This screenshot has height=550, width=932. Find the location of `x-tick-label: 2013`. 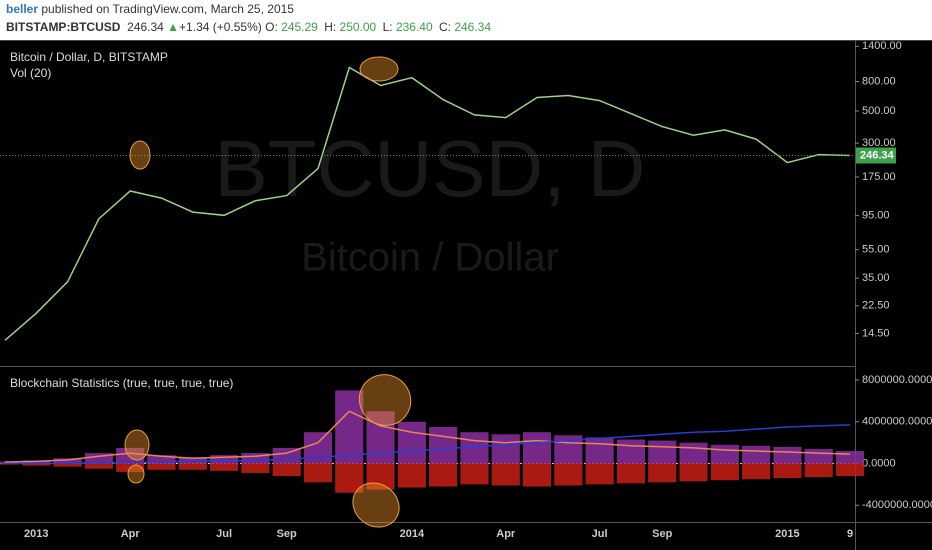

x-tick-label: 2013 is located at coordinates (36, 534).